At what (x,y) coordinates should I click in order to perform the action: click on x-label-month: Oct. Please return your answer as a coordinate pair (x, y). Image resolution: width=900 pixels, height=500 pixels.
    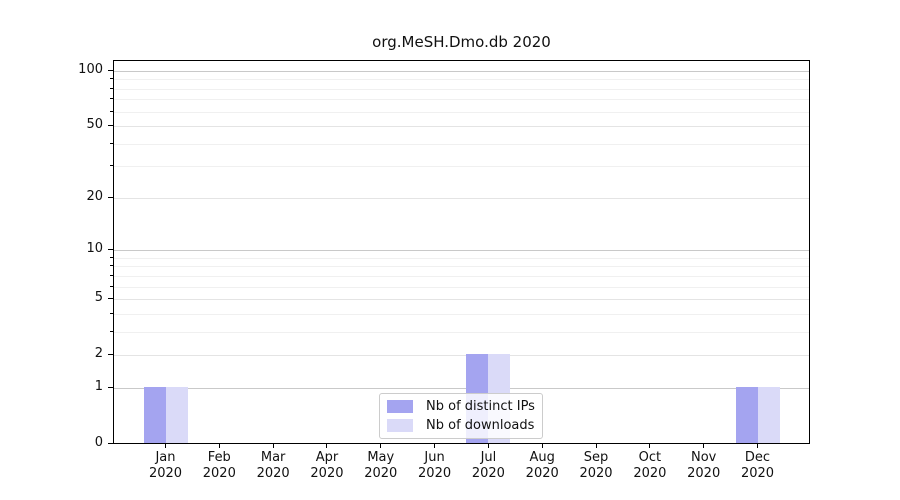
    Looking at the image, I should click on (650, 457).